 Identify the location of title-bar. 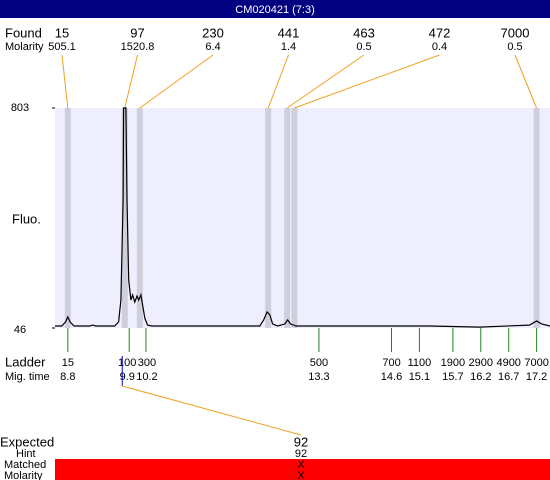
(275, 9).